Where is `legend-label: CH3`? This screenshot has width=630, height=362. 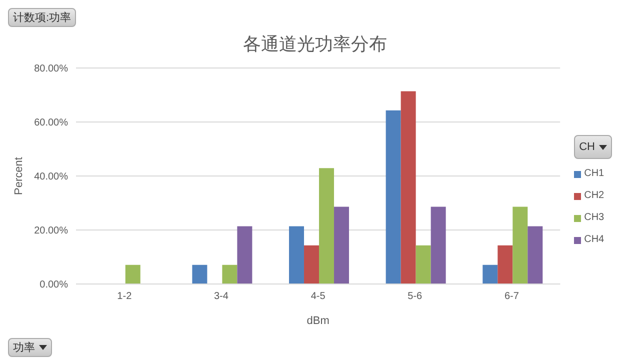
legend-label: CH3 is located at coordinates (594, 218).